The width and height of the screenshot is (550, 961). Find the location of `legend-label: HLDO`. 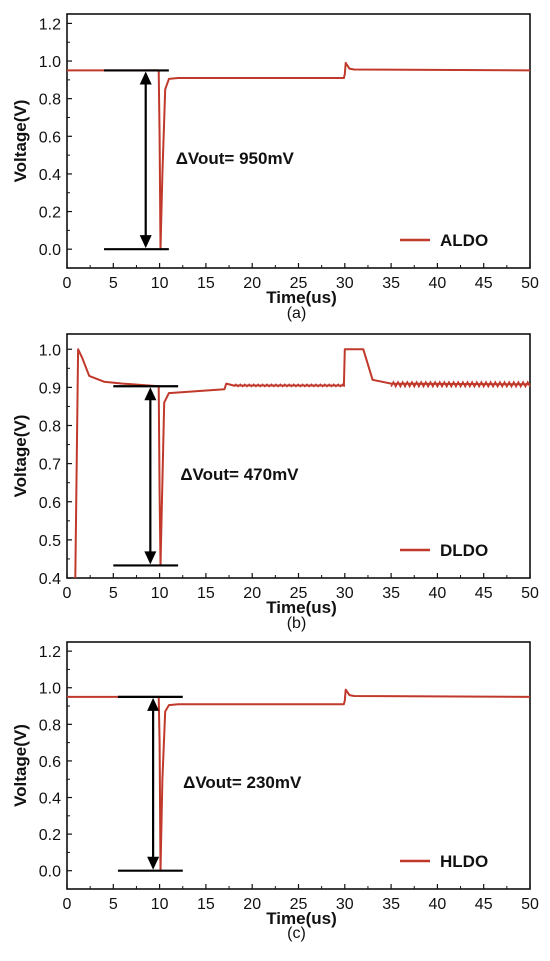

legend-label: HLDO is located at coordinates (464, 861).